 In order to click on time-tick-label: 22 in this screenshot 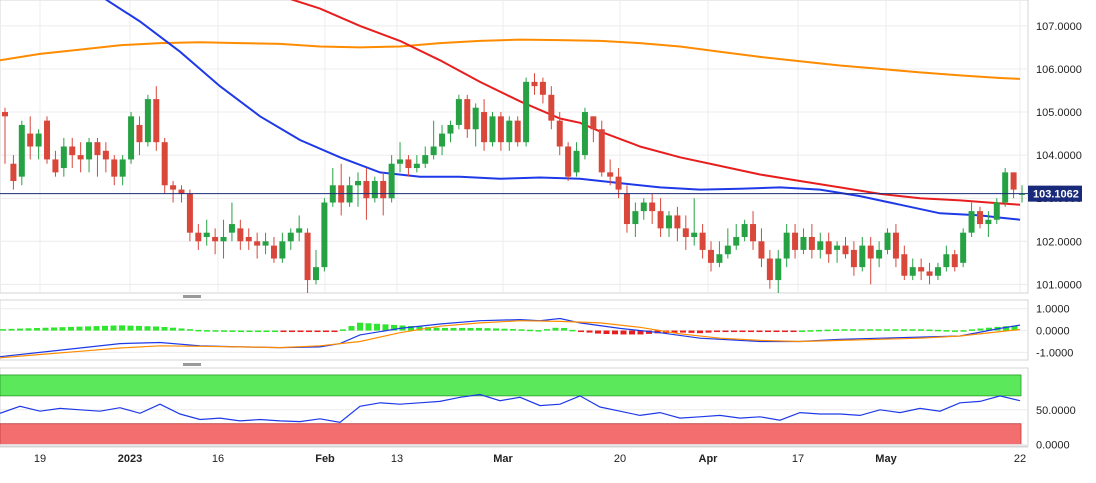, I will do `click(1020, 459)`.